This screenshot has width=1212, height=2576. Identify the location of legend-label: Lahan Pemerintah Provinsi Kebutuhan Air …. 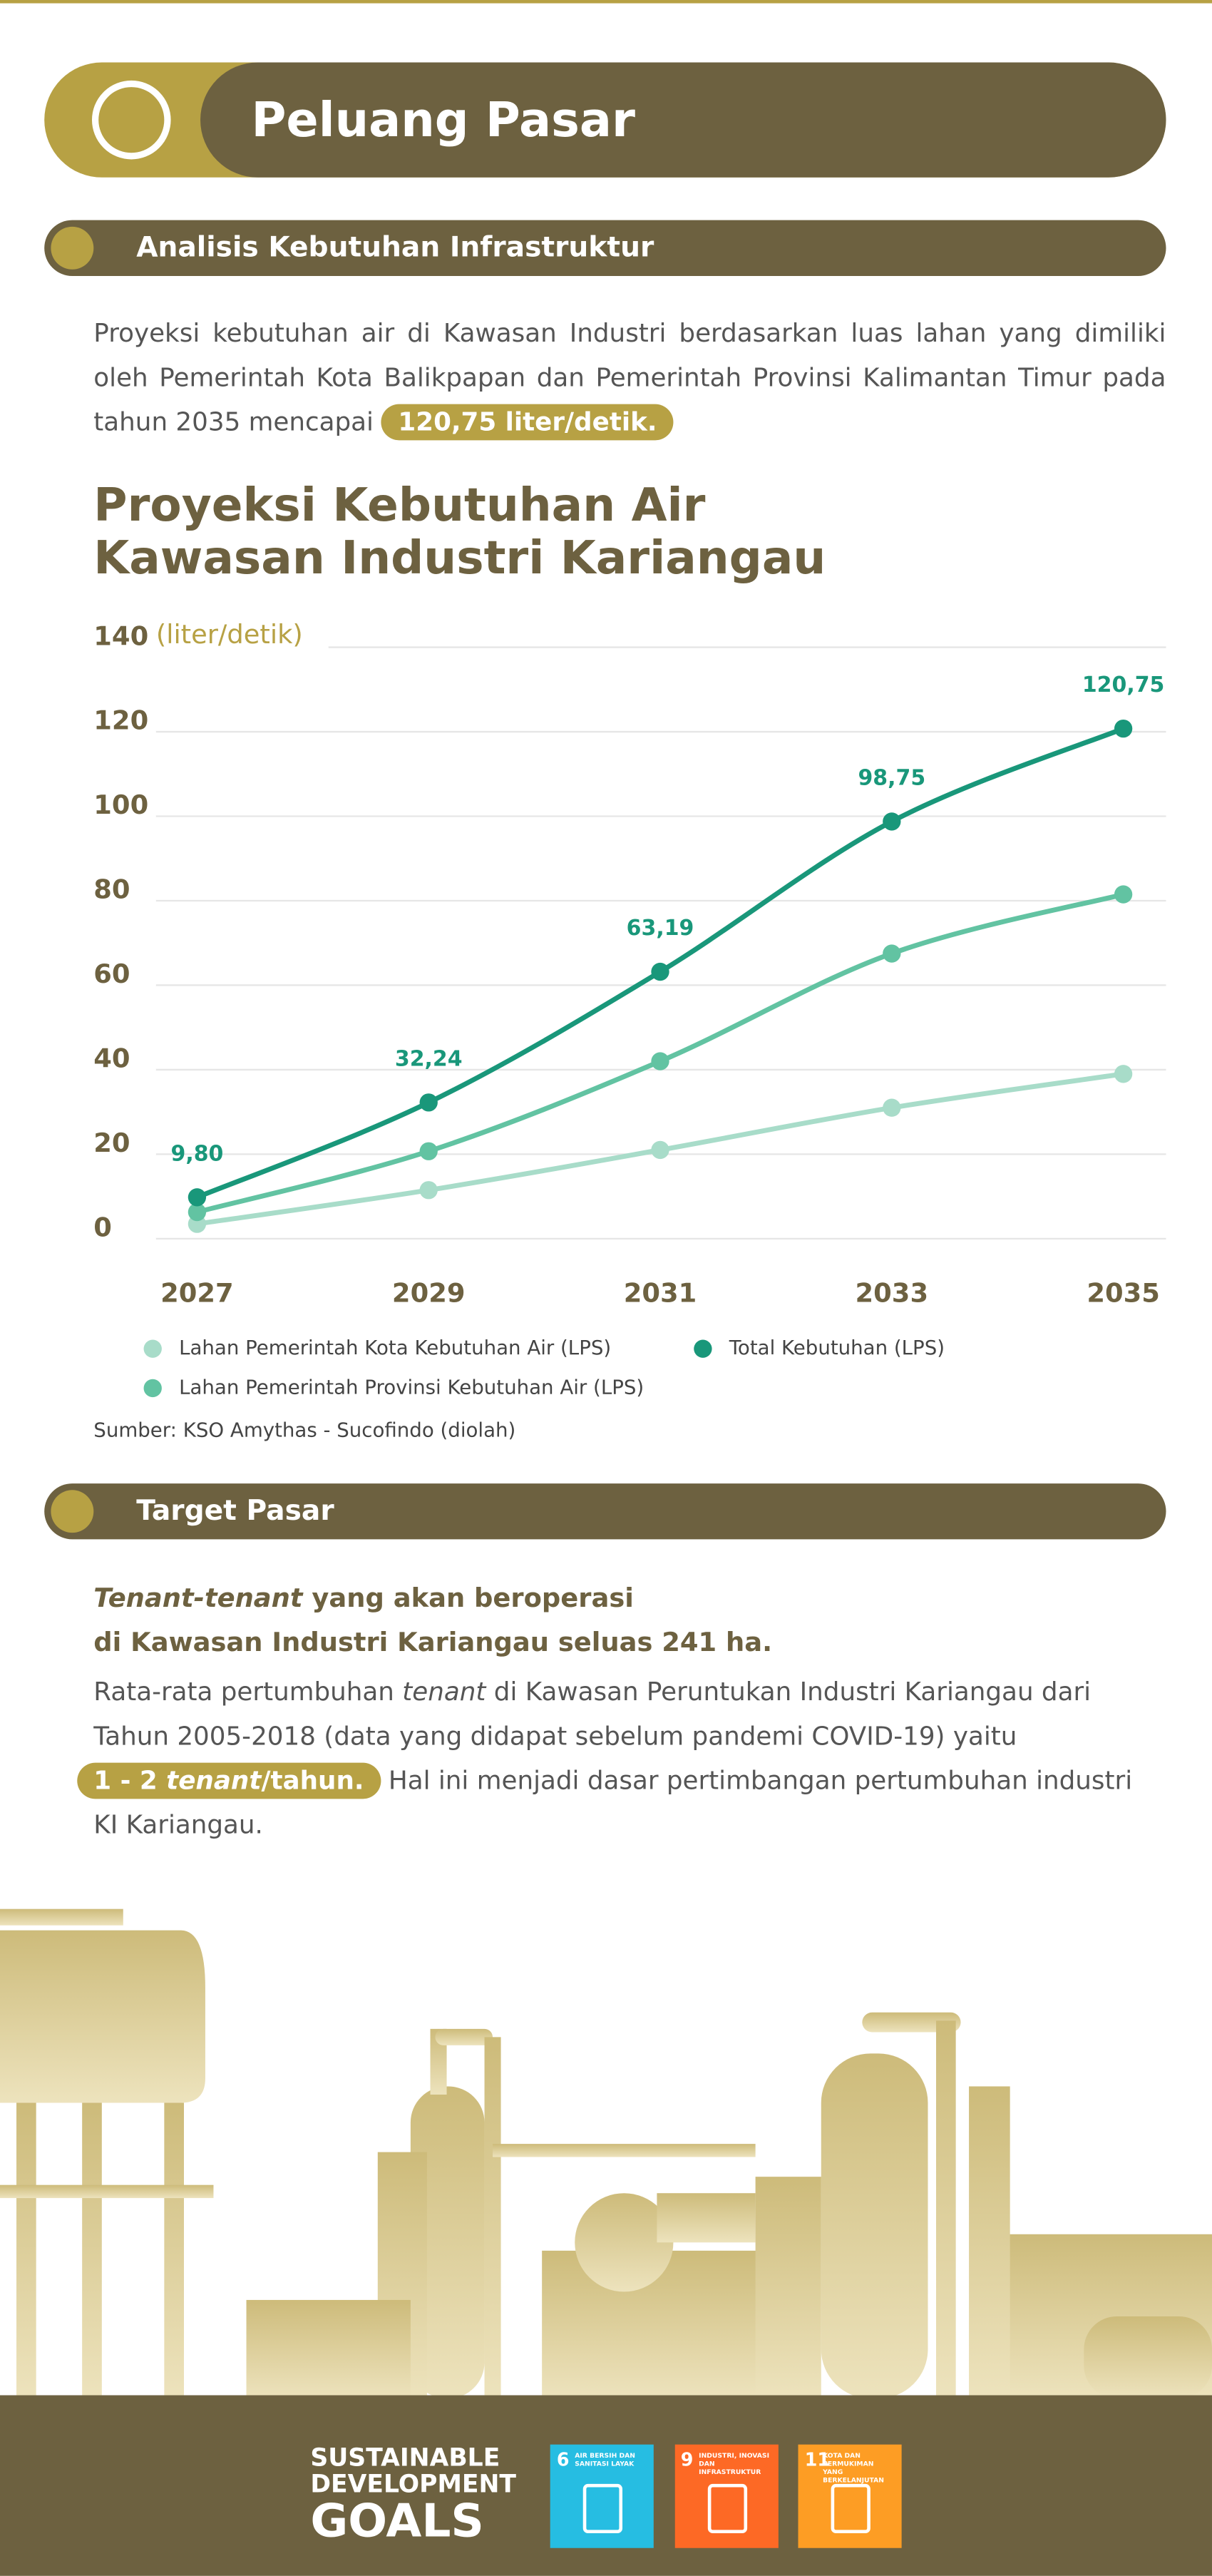
(411, 1387).